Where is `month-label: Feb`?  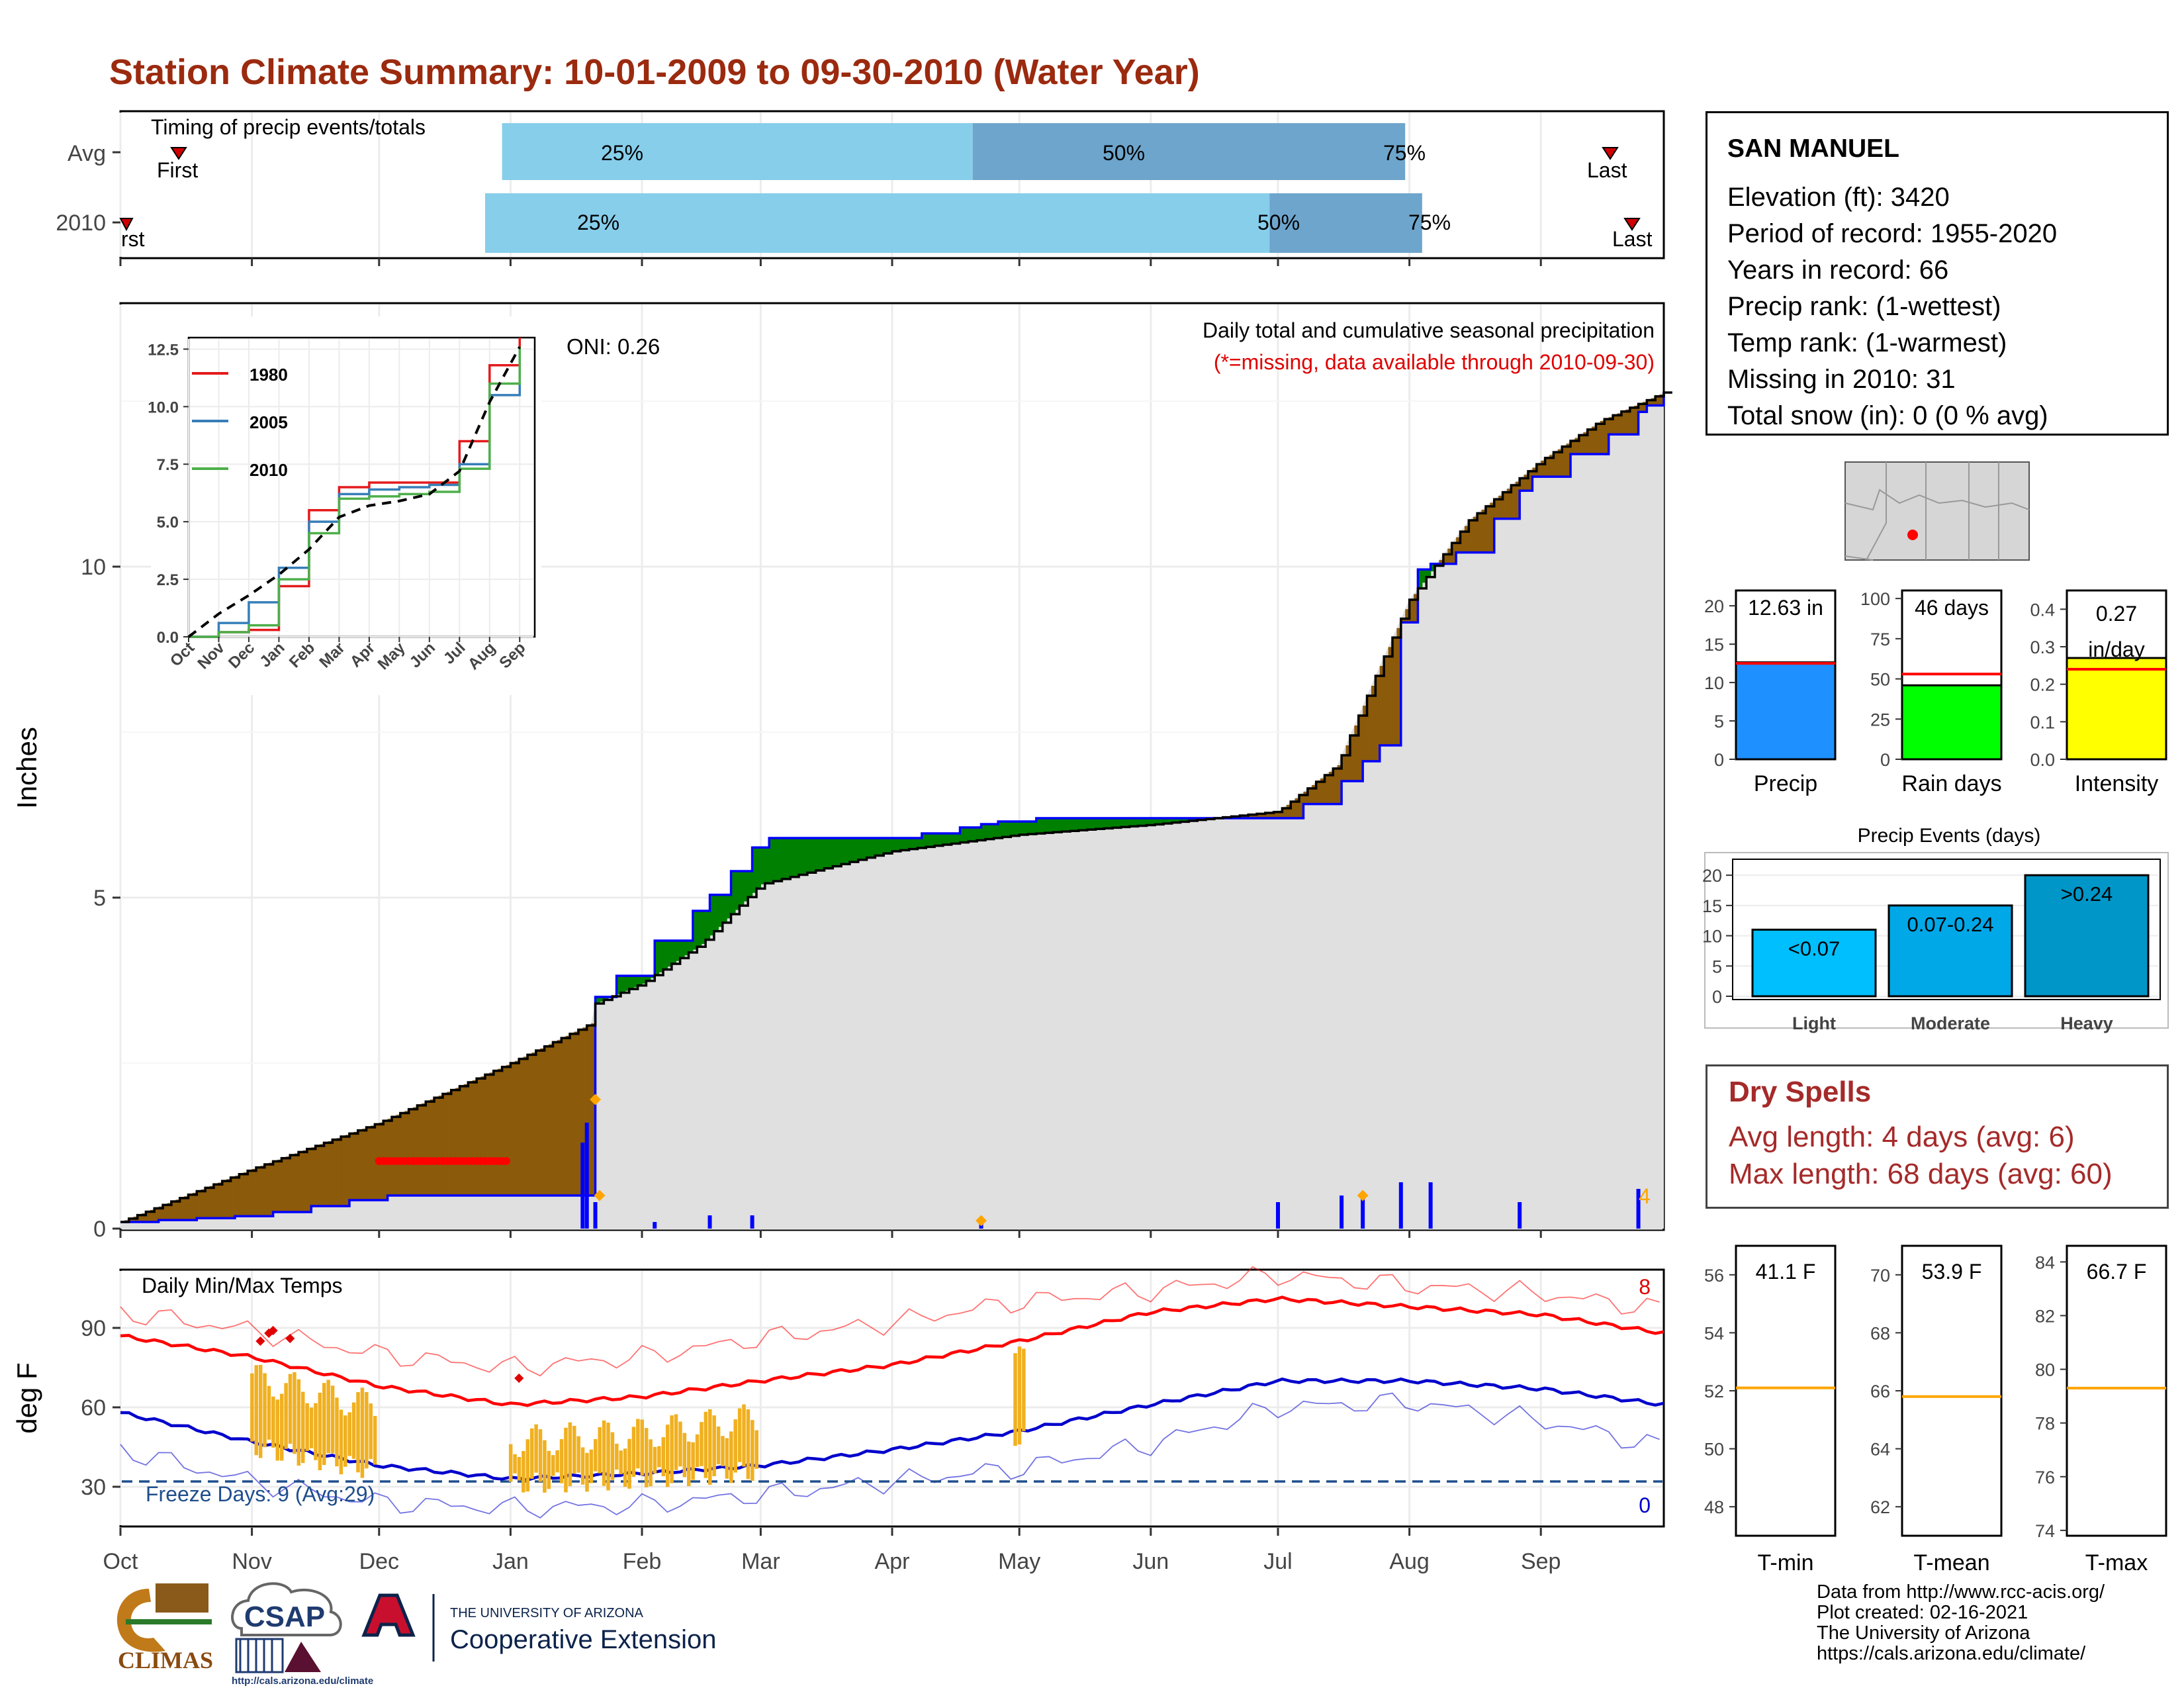
month-label: Feb is located at coordinates (643, 1561).